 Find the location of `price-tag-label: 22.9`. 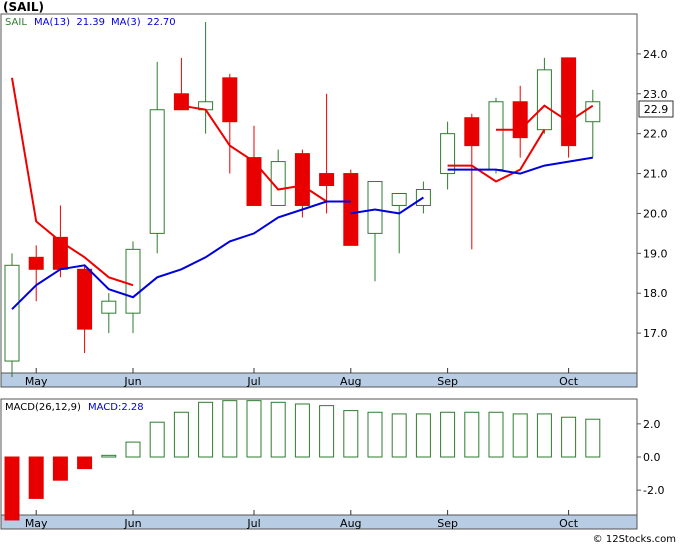

price-tag-label: 22.9 is located at coordinates (656, 109).